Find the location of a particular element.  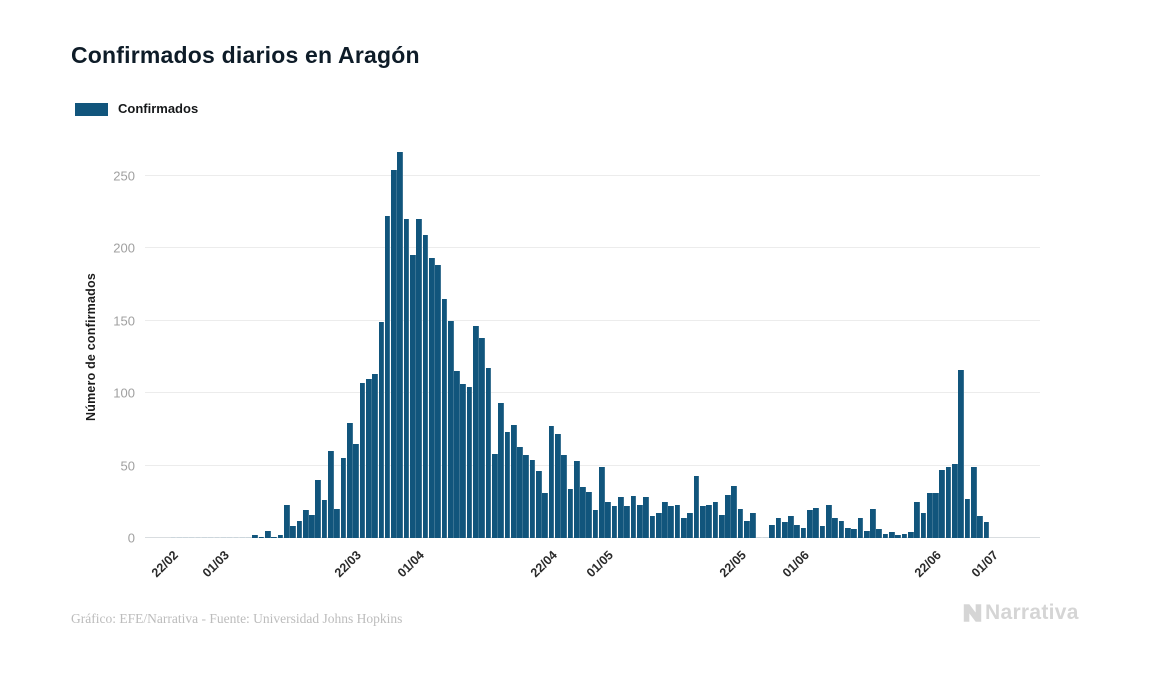

legend: Confirmados is located at coordinates (136, 108).